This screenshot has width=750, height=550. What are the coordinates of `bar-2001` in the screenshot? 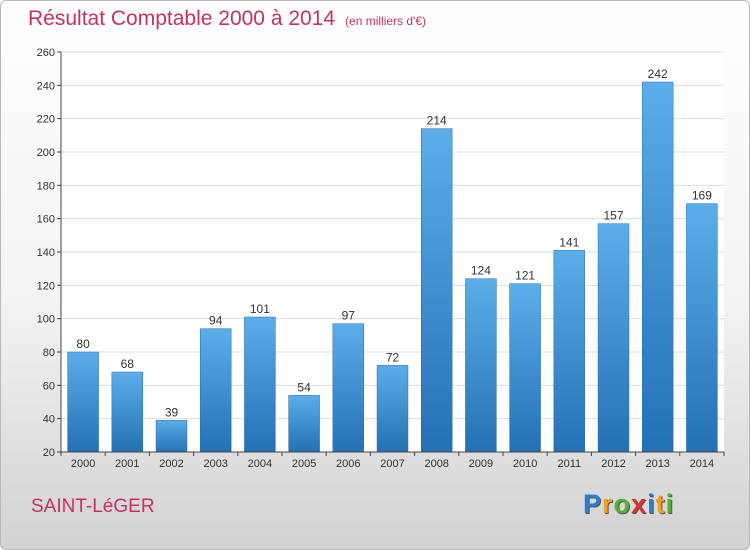 It's located at (127, 412).